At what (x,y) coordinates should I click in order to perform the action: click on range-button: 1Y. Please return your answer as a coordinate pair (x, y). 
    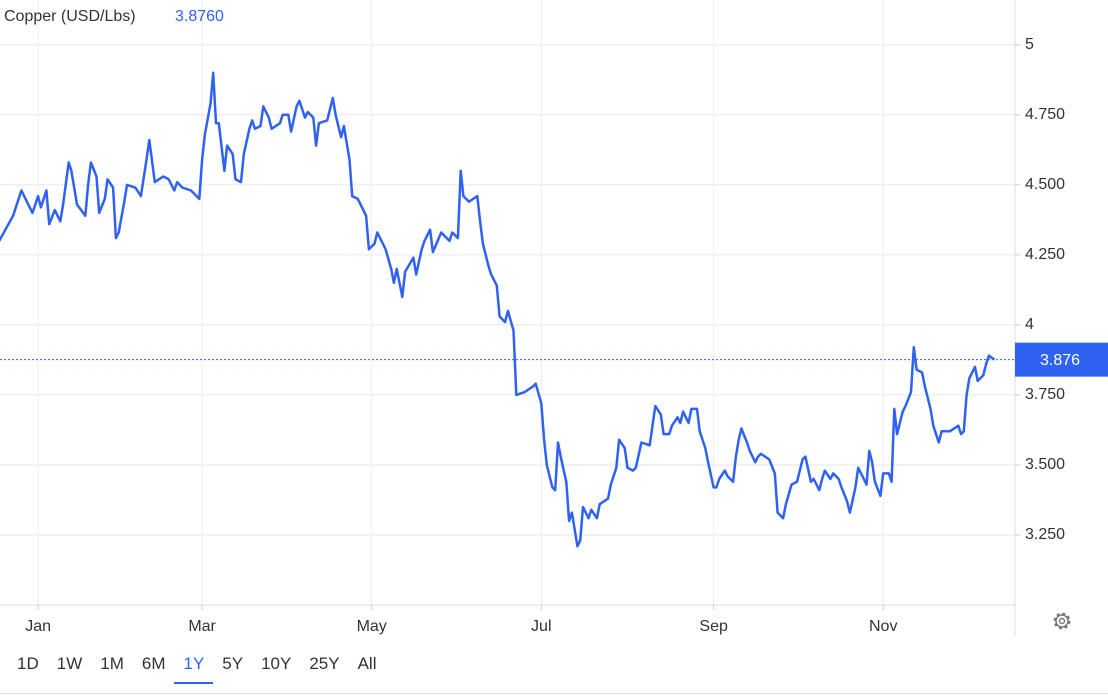
    Looking at the image, I should click on (194, 666).